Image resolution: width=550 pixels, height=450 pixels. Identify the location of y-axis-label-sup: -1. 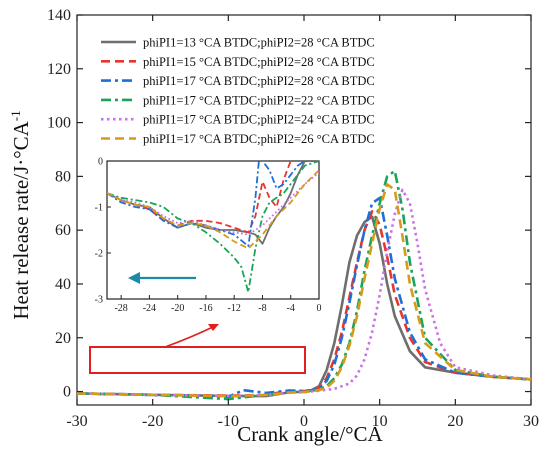
(15, 115).